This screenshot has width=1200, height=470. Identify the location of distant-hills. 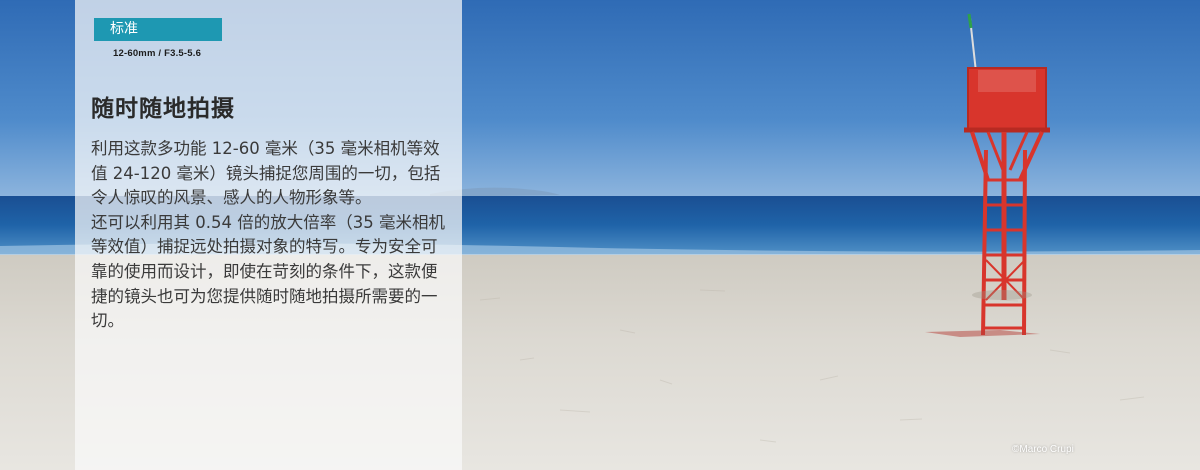
(495, 192).